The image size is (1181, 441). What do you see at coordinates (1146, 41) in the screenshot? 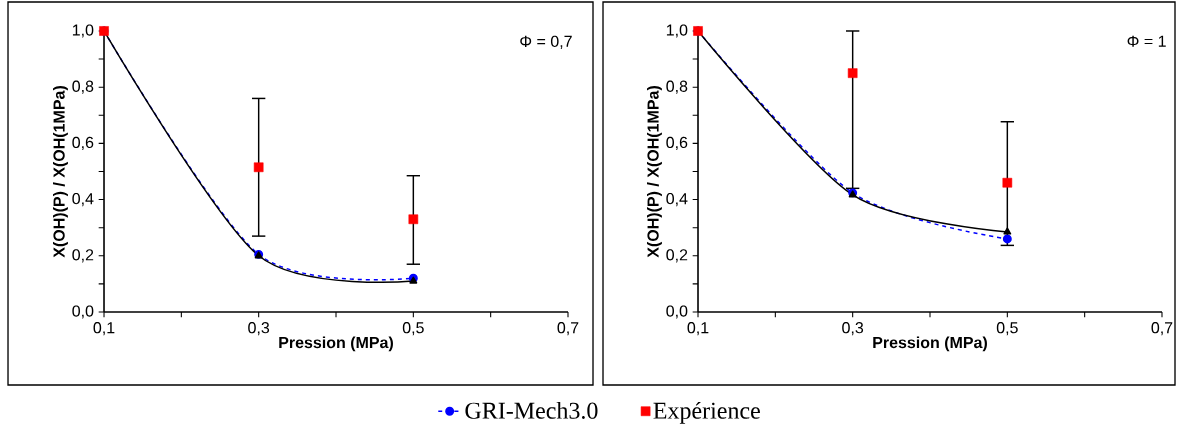
I see `annotation: Φ = 1` at bounding box center [1146, 41].